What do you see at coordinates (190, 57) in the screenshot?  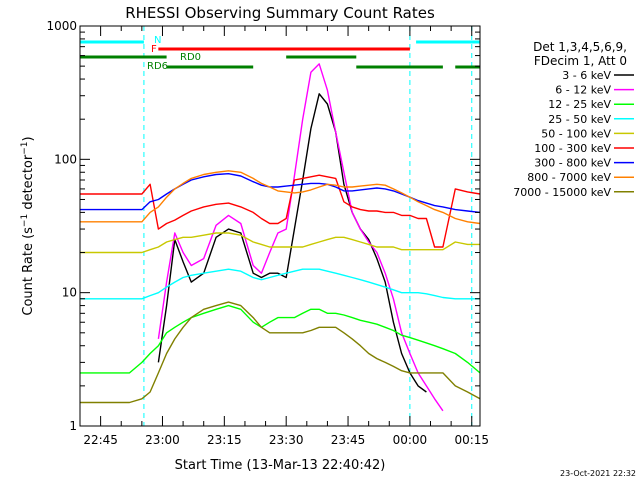 I see `flag-label-rd0: RD0` at bounding box center [190, 57].